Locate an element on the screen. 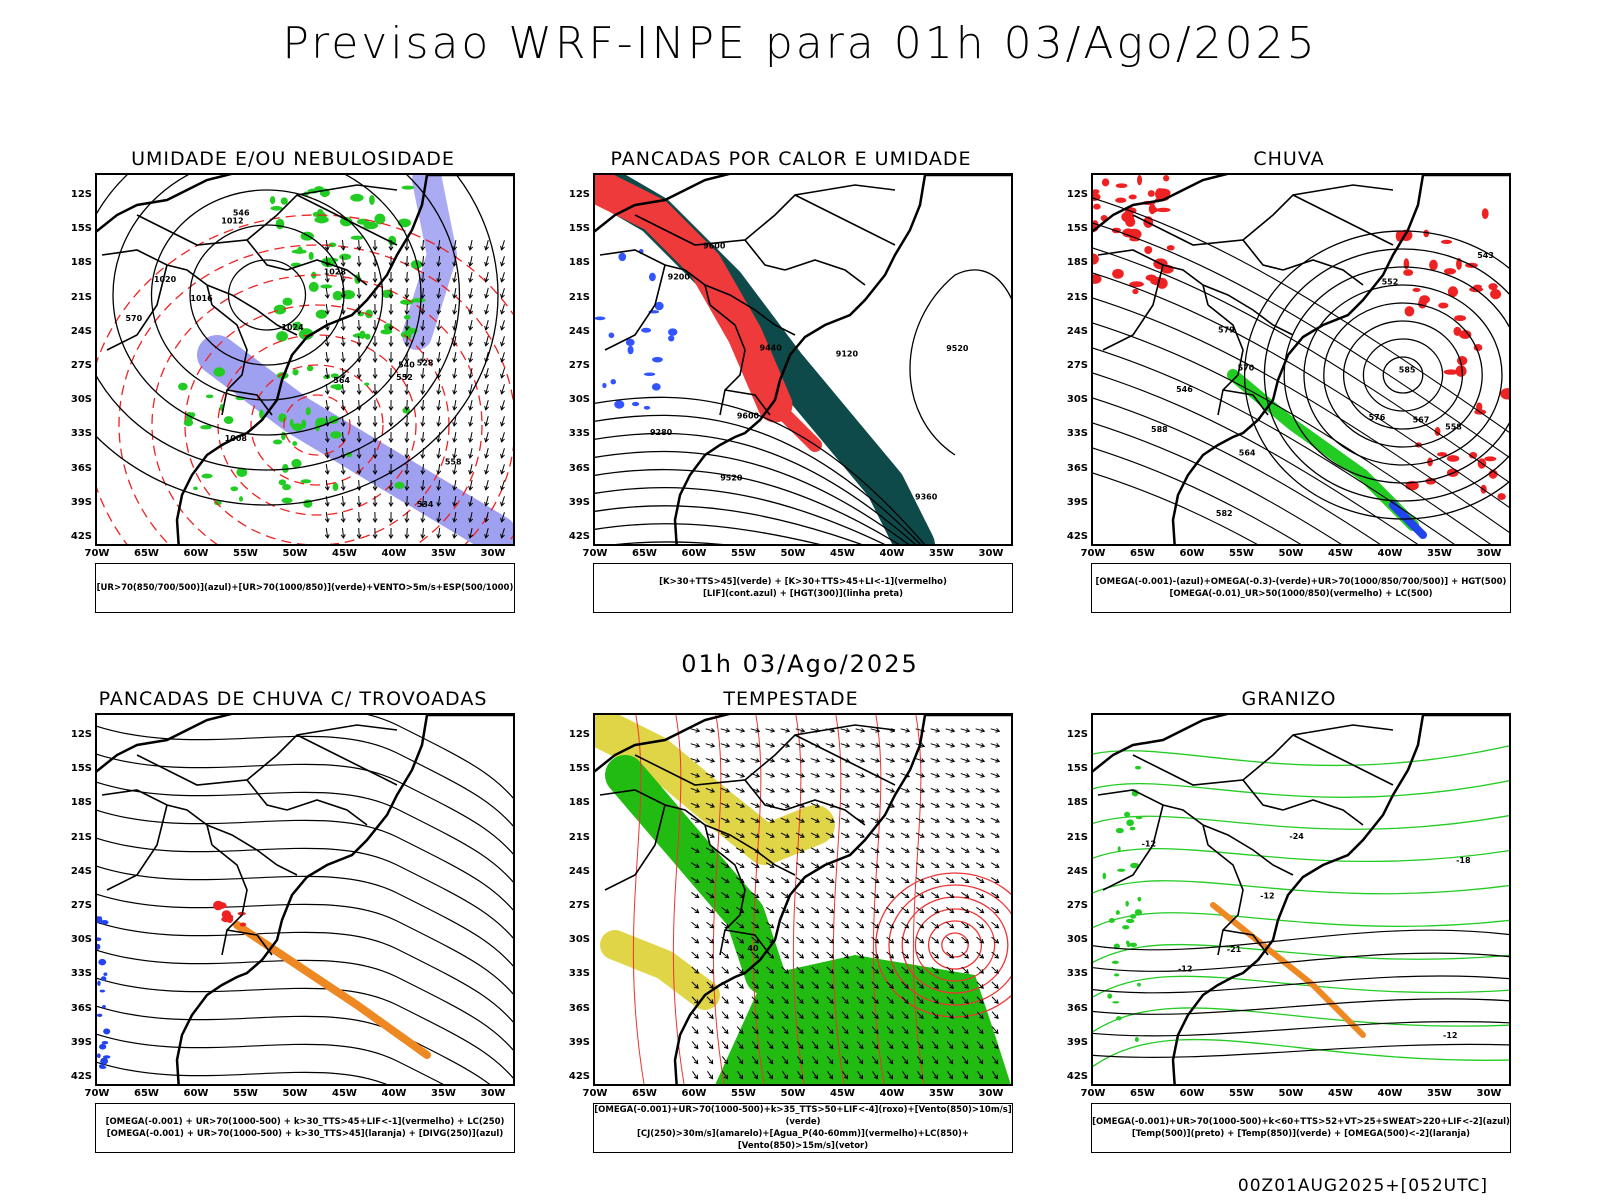  contour-label: 9200 is located at coordinates (679, 276).